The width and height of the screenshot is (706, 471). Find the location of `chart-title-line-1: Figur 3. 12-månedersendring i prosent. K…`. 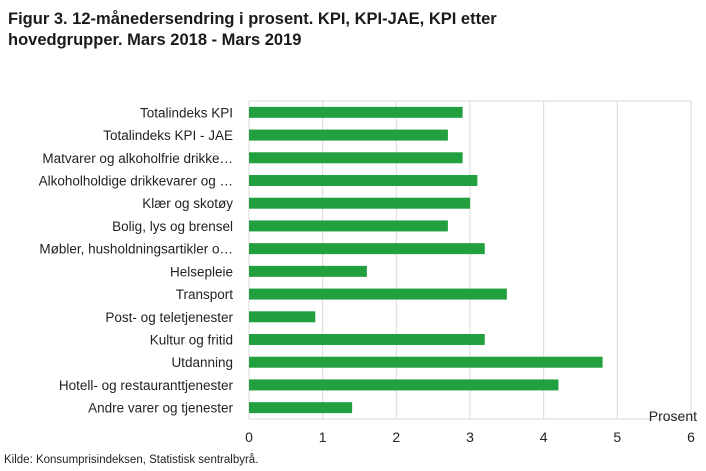

chart-title-line-1: Figur 3. 12-månedersendring i prosent. K… is located at coordinates (252, 19).